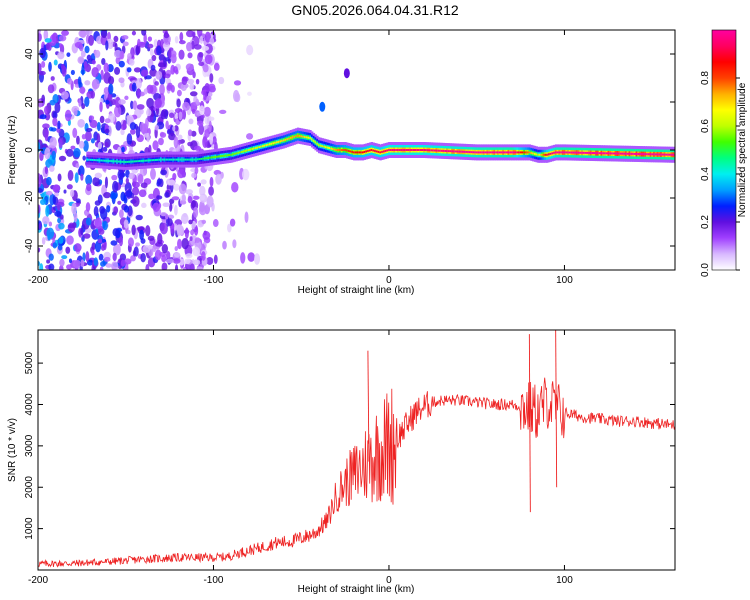 This screenshot has height=600, width=750. I want to click on snr-x-tick-label: 100, so click(564, 580).